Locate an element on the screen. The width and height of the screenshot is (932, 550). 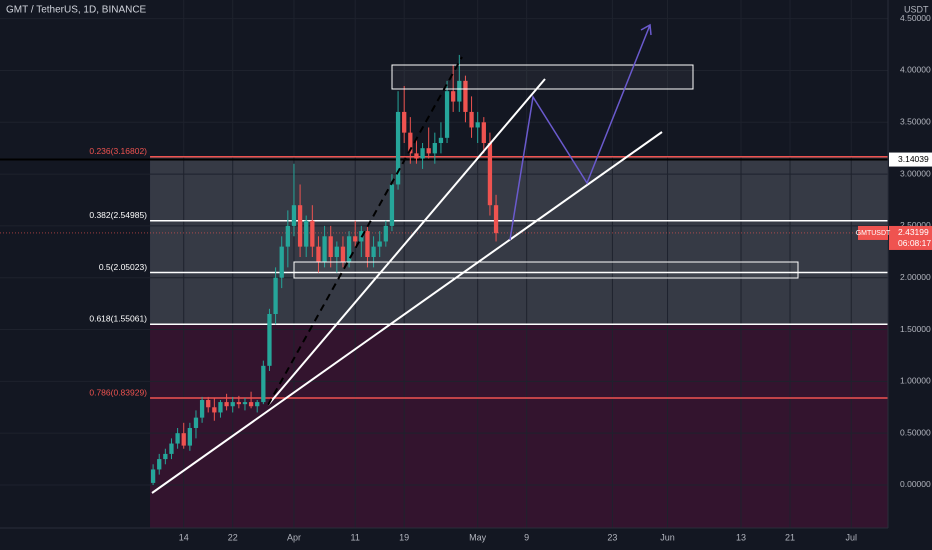
last-price-tag is located at coordinates (910, 237).